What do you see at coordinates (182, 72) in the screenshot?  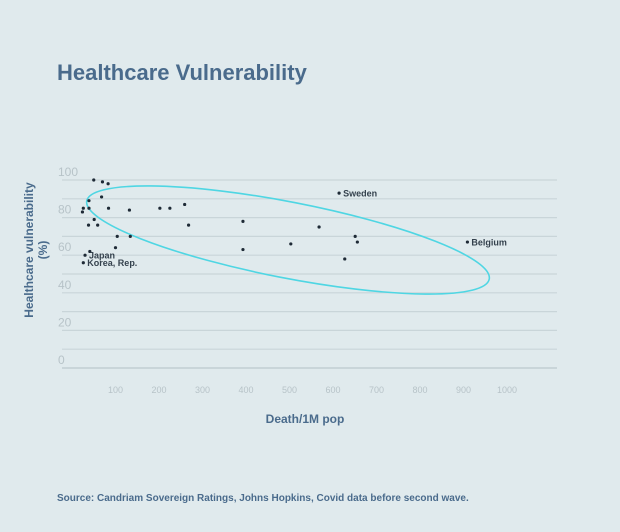 I see `chart-title: Healthcare Vulnerability` at bounding box center [182, 72].